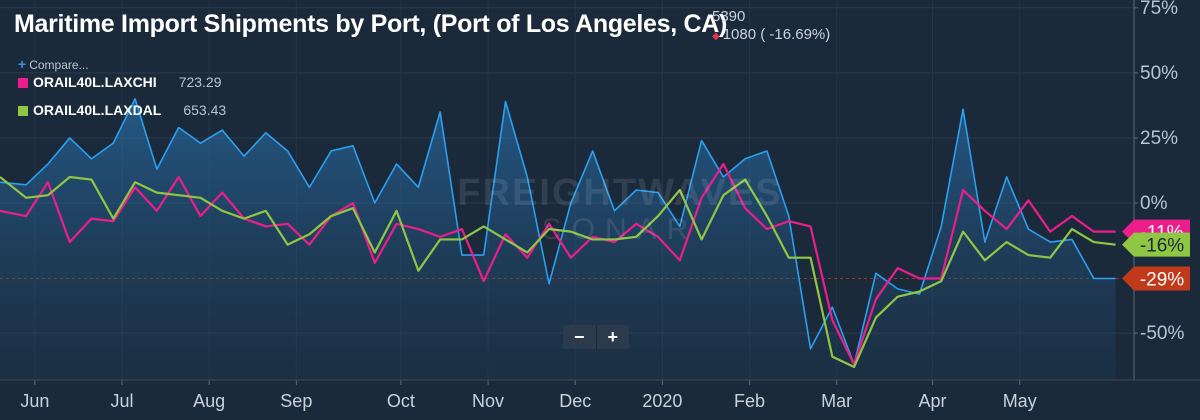  Describe the element at coordinates (1159, 138) in the screenshot. I see `y-tick-label: 25%` at that location.